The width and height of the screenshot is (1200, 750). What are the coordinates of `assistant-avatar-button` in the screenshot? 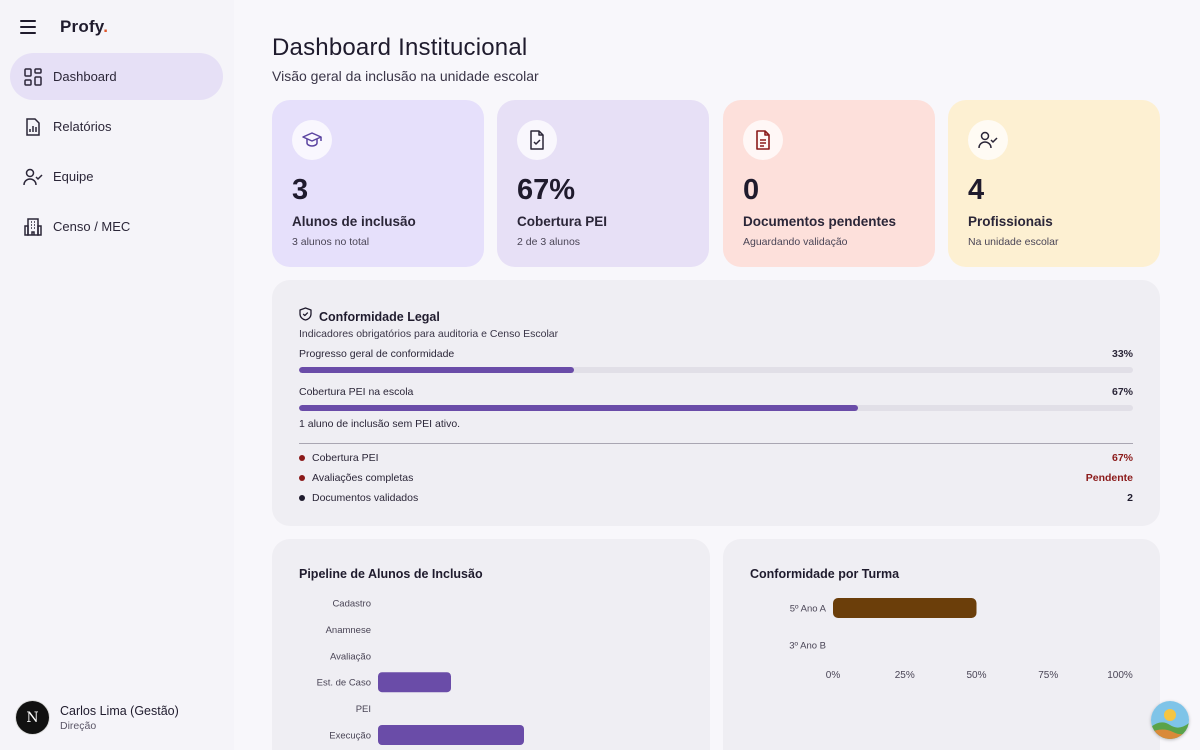 It's located at (1170, 720).